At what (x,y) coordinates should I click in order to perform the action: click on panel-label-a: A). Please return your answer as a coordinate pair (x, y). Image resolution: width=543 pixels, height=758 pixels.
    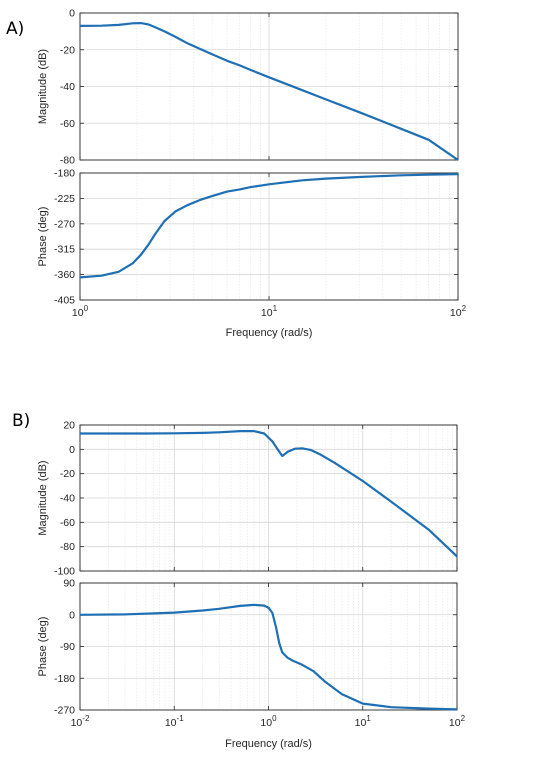
    Looking at the image, I should click on (15, 29).